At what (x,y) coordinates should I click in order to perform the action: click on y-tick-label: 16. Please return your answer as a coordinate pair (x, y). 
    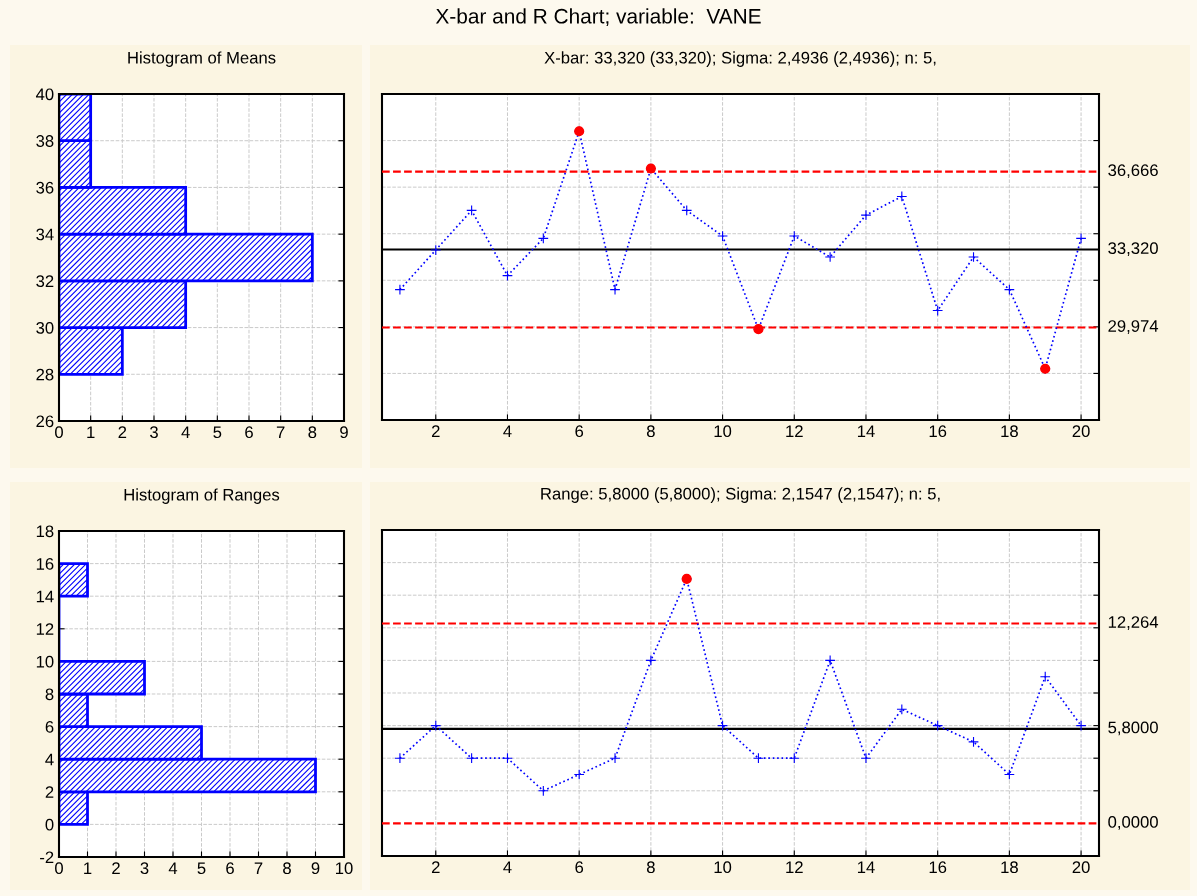
    Looking at the image, I should click on (45, 564).